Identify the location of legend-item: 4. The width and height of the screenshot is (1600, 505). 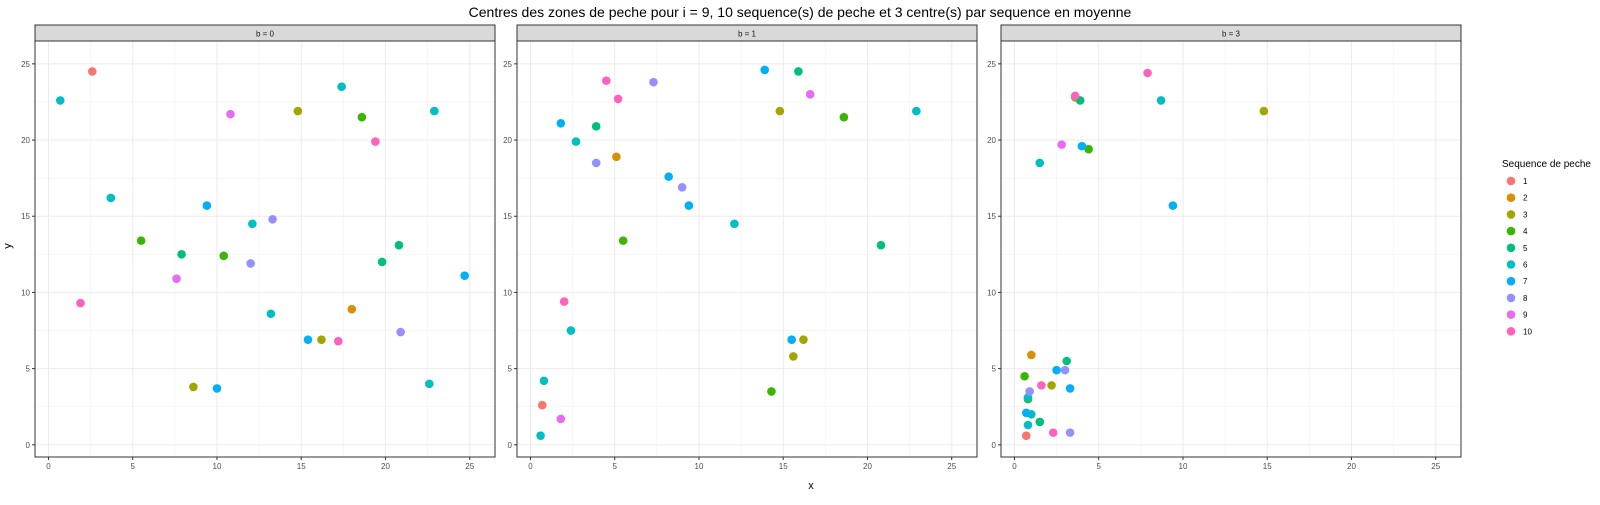
(1517, 231).